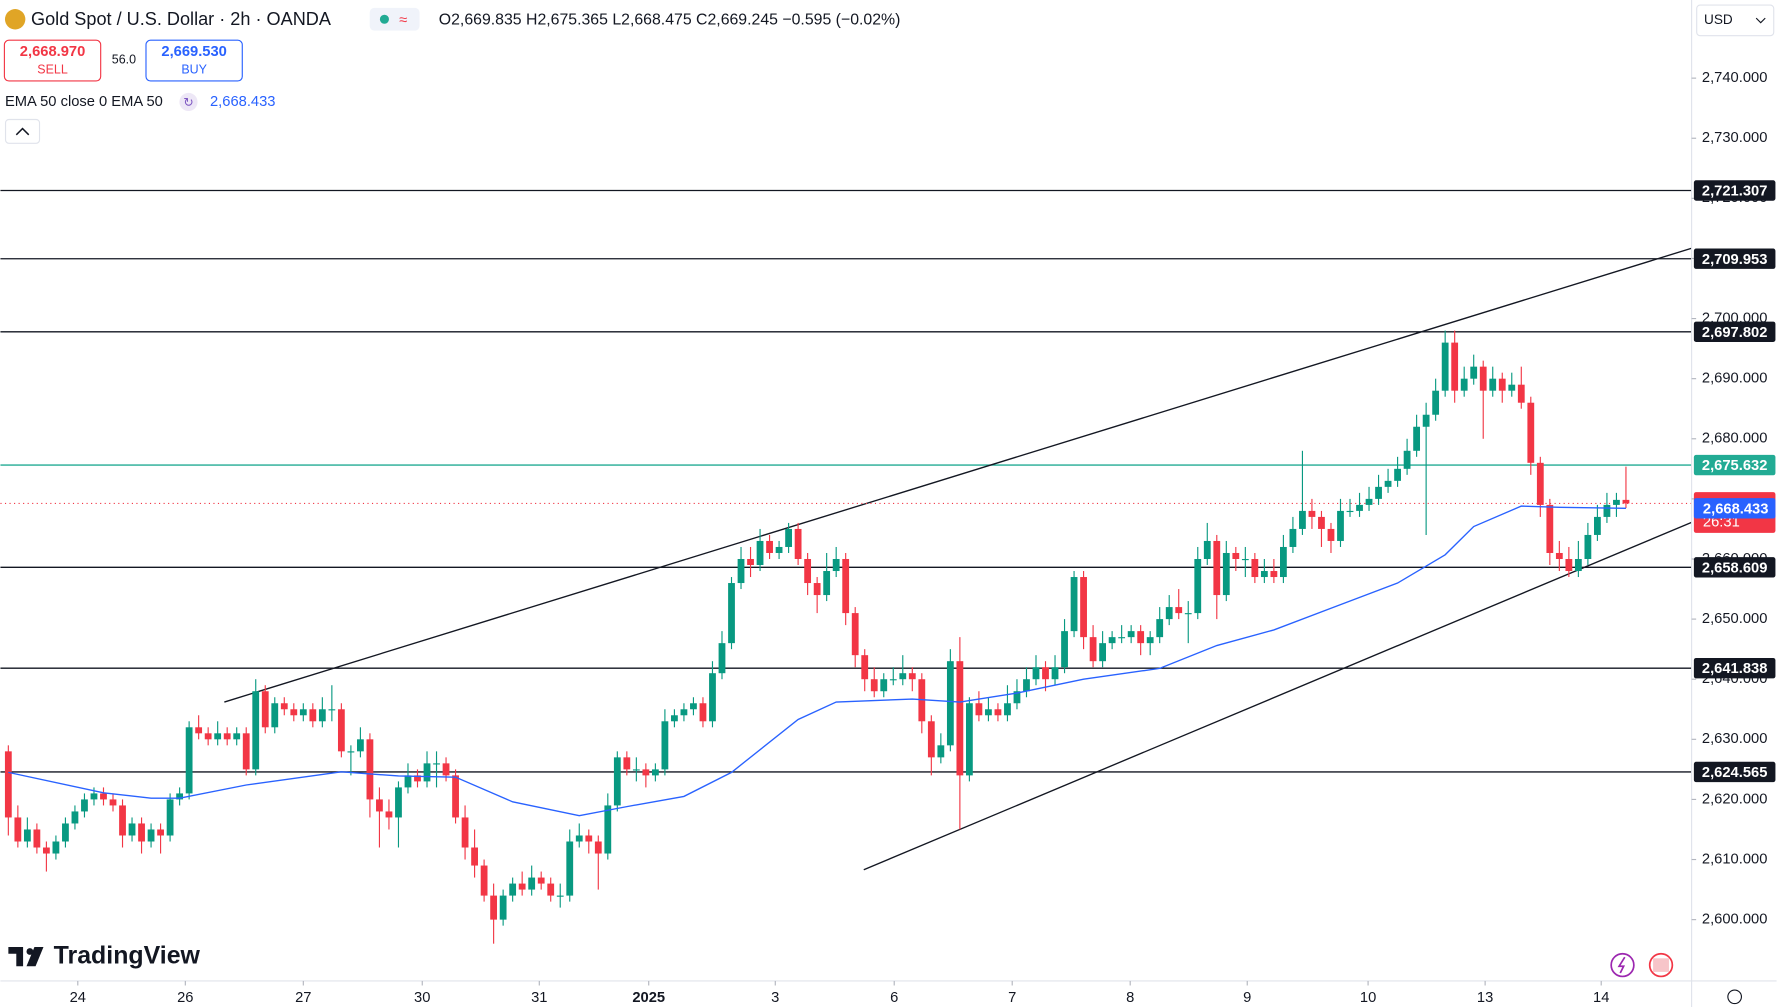 The width and height of the screenshot is (1777, 1007). What do you see at coordinates (1734, 466) in the screenshot?
I see `level-label: 2,675.632` at bounding box center [1734, 466].